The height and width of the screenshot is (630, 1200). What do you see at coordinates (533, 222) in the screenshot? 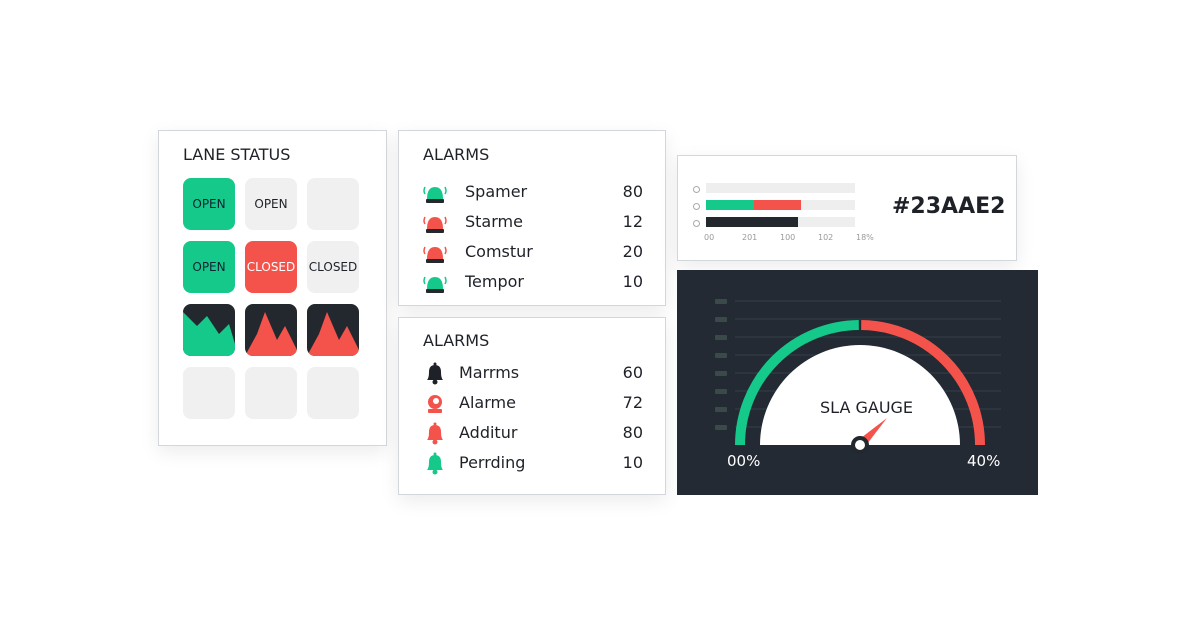
I see `alarm-row: Starme 12` at bounding box center [533, 222].